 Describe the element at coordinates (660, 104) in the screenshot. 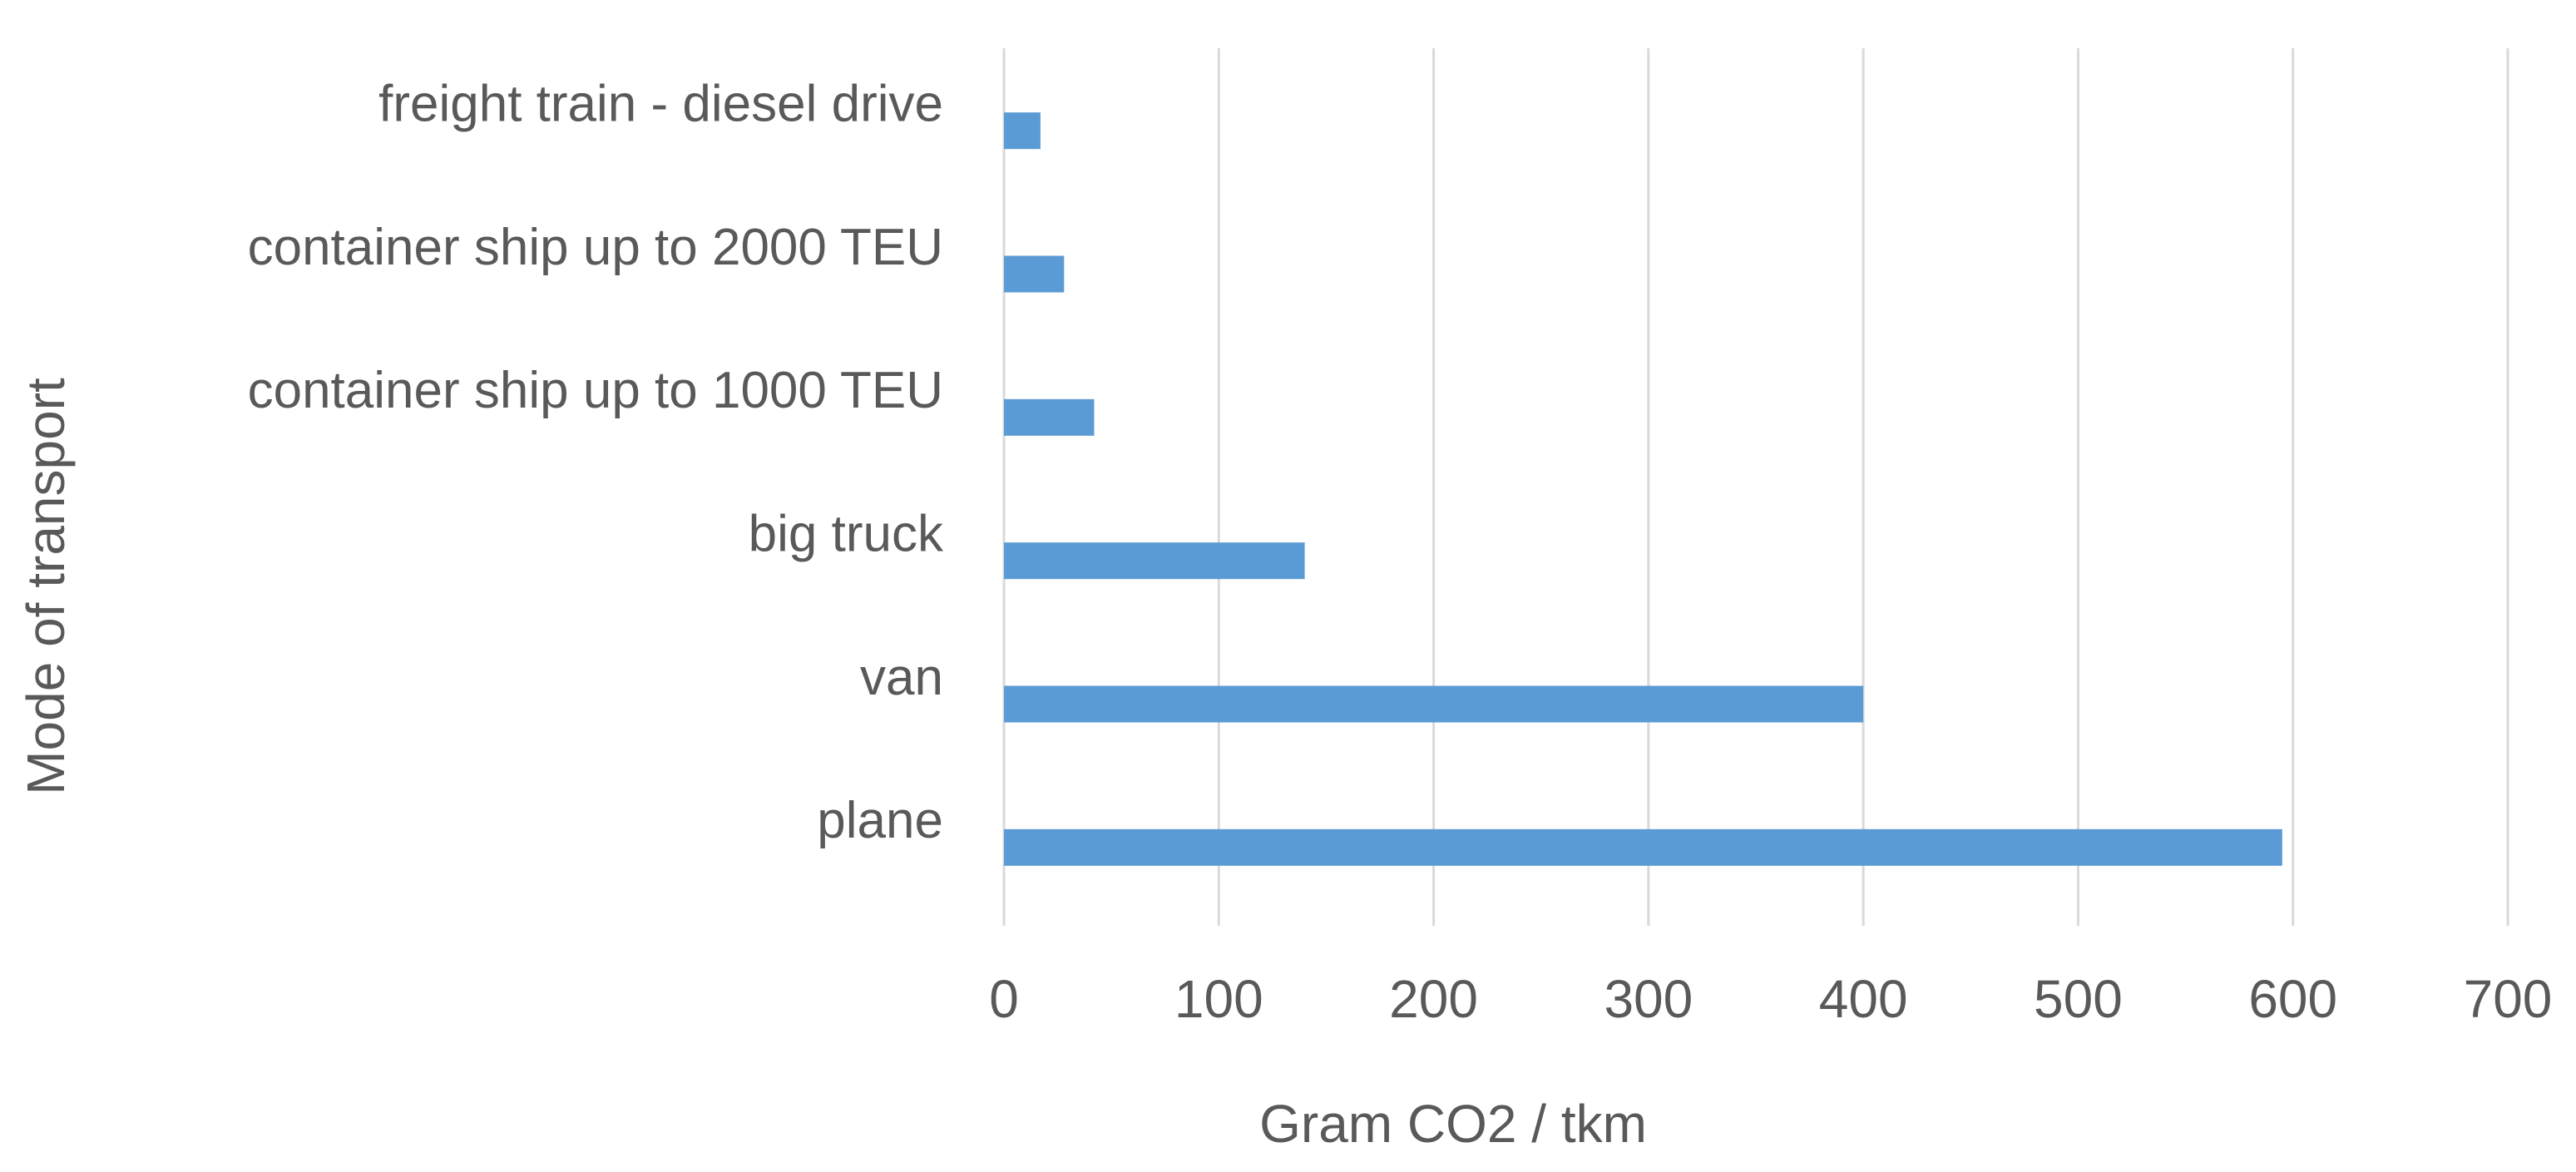

I see `y-tick-label: freight train - diesel drive` at that location.